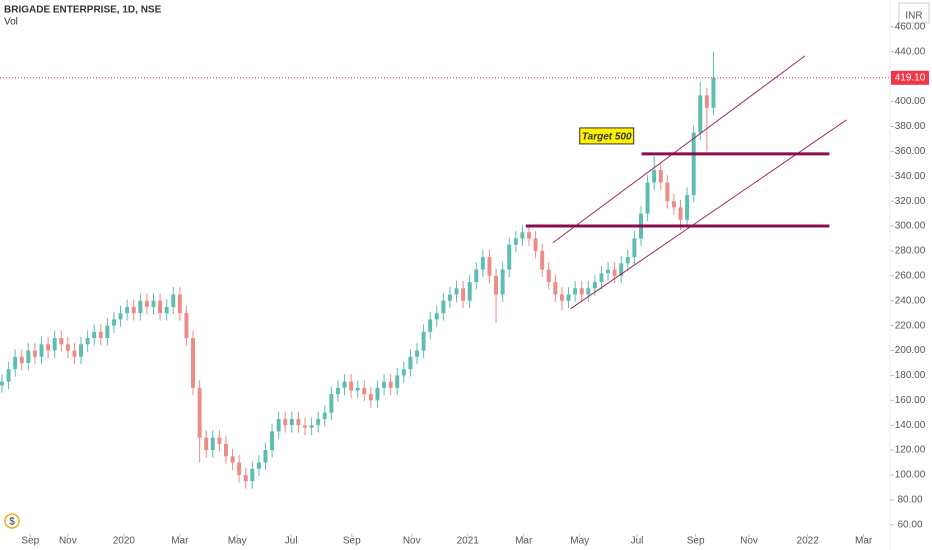  I want to click on y-tick-label: 200.00, so click(910, 350).